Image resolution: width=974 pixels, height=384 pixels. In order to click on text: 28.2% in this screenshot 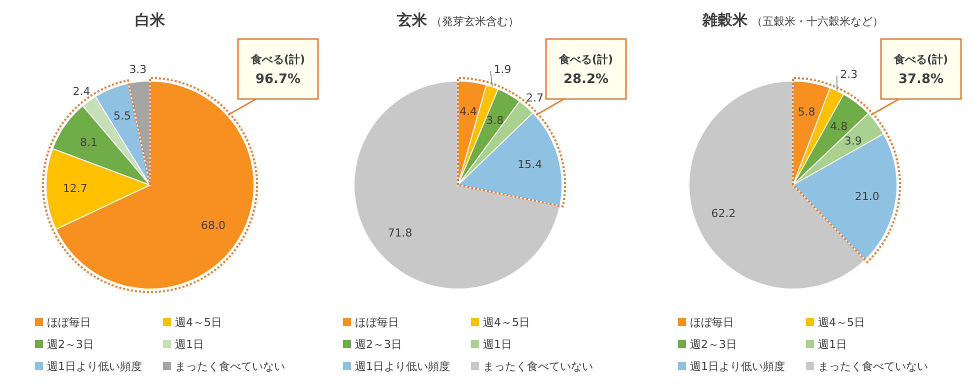, I will do `click(586, 79)`.